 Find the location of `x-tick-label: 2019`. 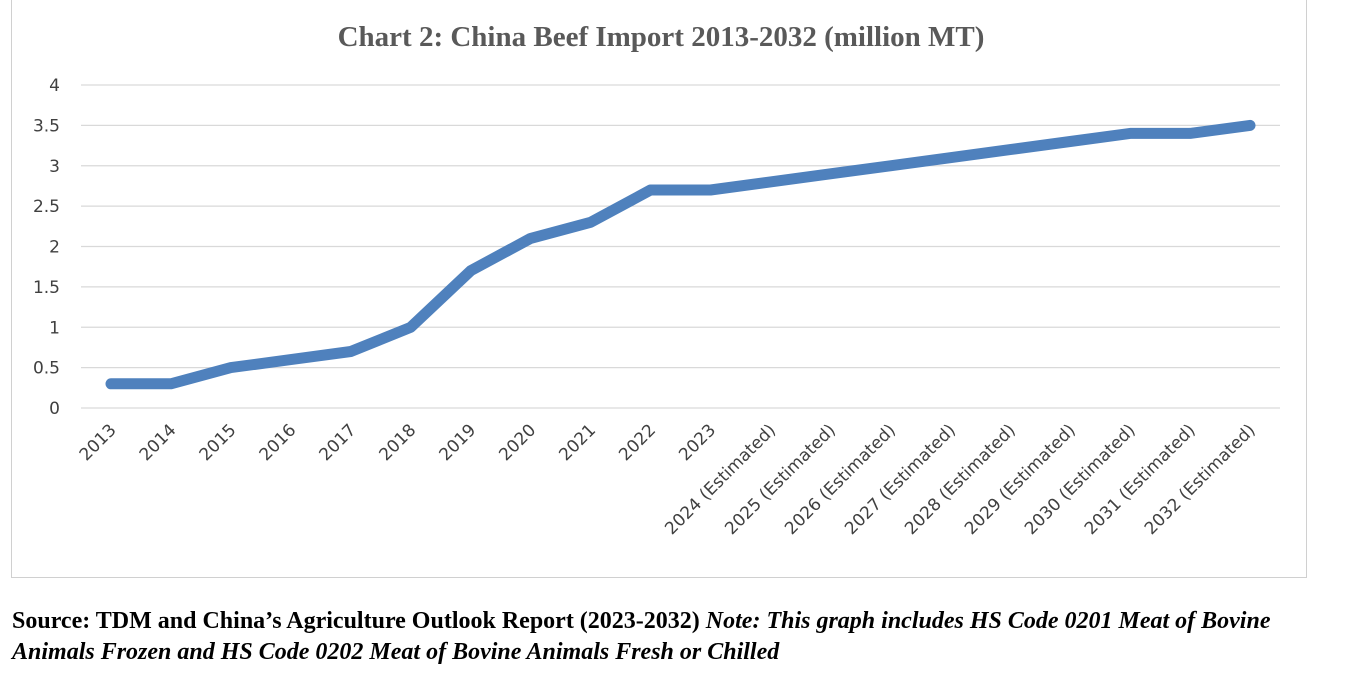

x-tick-label: 2019 is located at coordinates (457, 442).